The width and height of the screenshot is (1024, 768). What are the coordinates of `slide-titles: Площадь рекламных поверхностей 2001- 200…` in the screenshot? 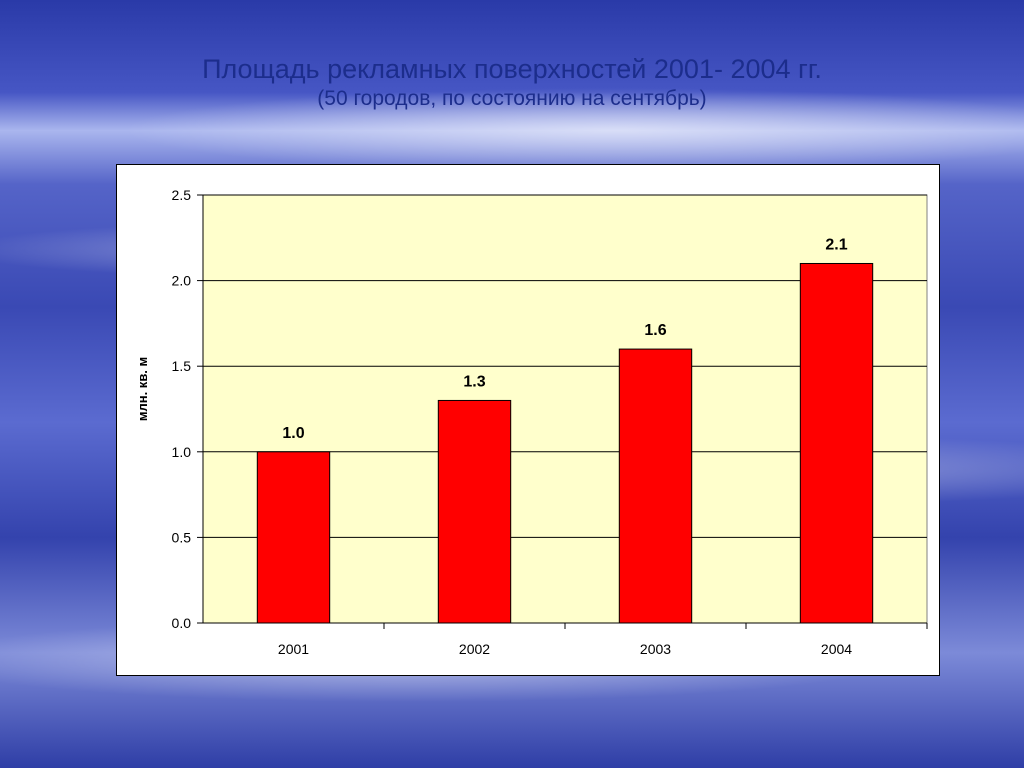 It's located at (512, 82).